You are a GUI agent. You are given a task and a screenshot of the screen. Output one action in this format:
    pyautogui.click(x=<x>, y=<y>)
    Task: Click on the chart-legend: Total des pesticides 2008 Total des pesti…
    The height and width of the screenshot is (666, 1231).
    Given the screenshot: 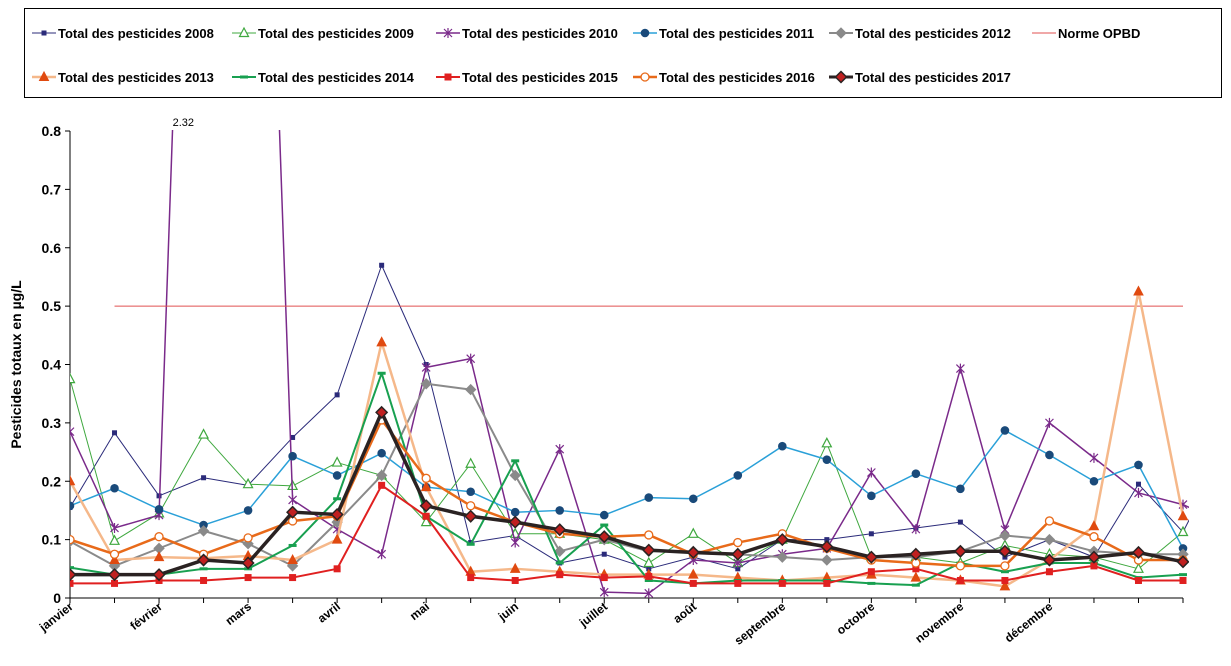 What is the action you would take?
    pyautogui.click(x=623, y=53)
    